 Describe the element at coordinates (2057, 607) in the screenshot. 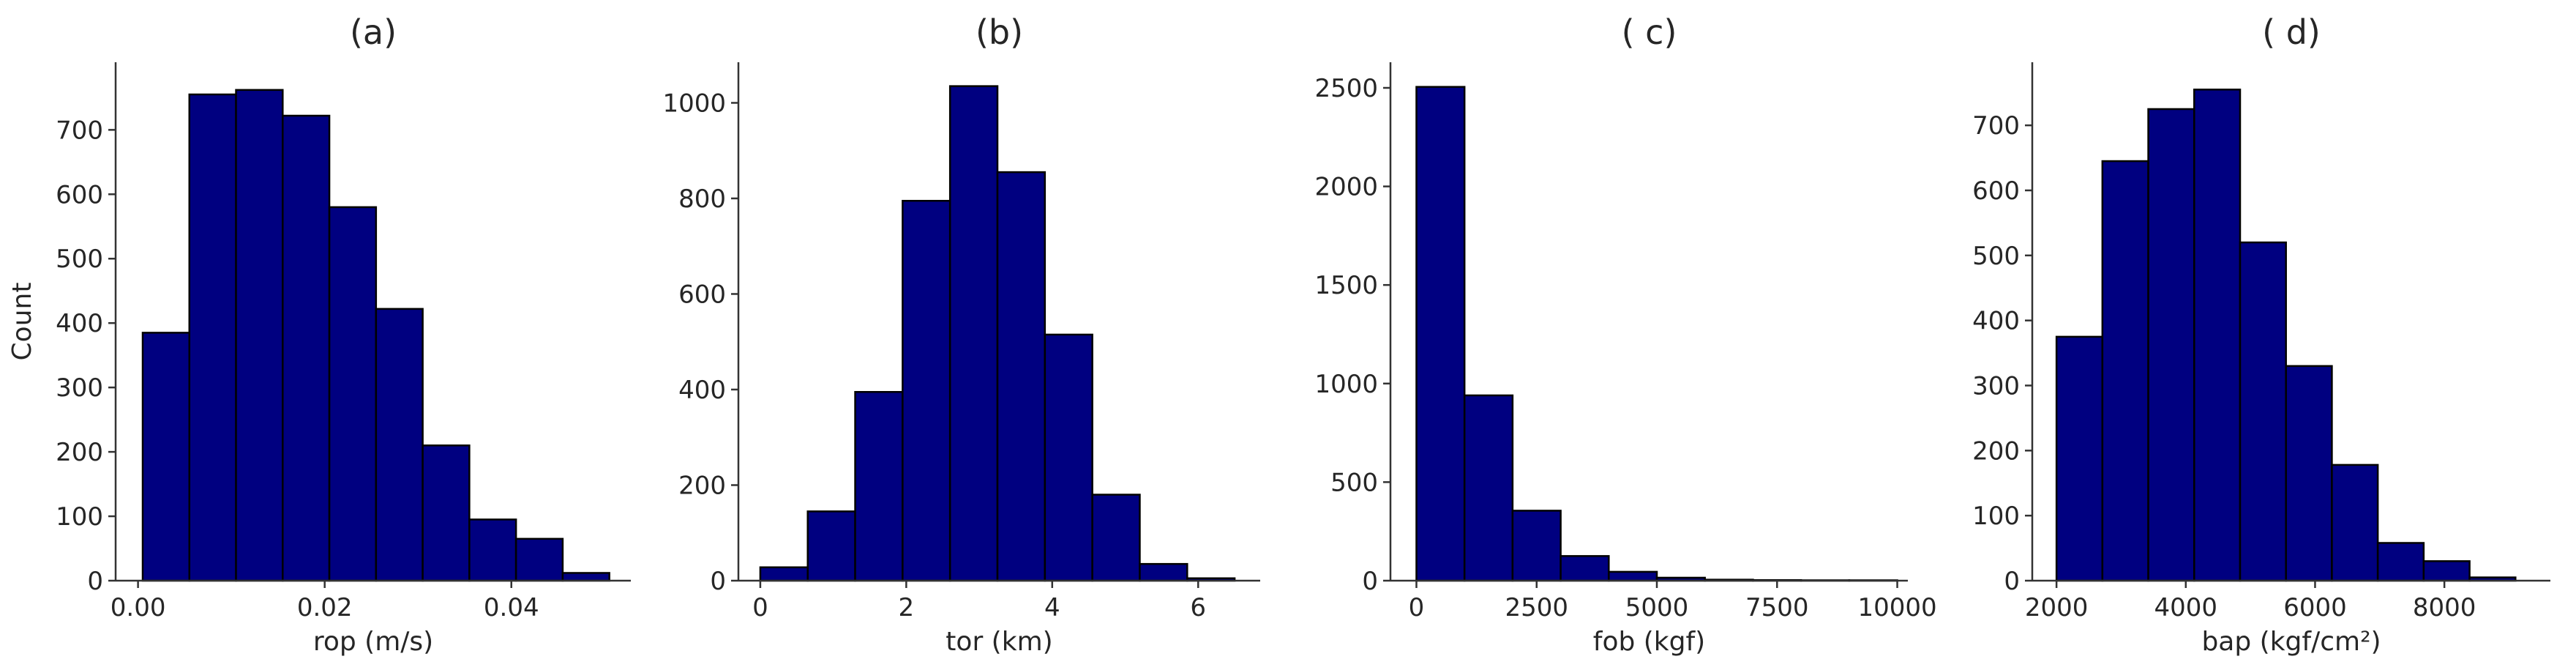

I see `x-tick-label: 2000` at that location.